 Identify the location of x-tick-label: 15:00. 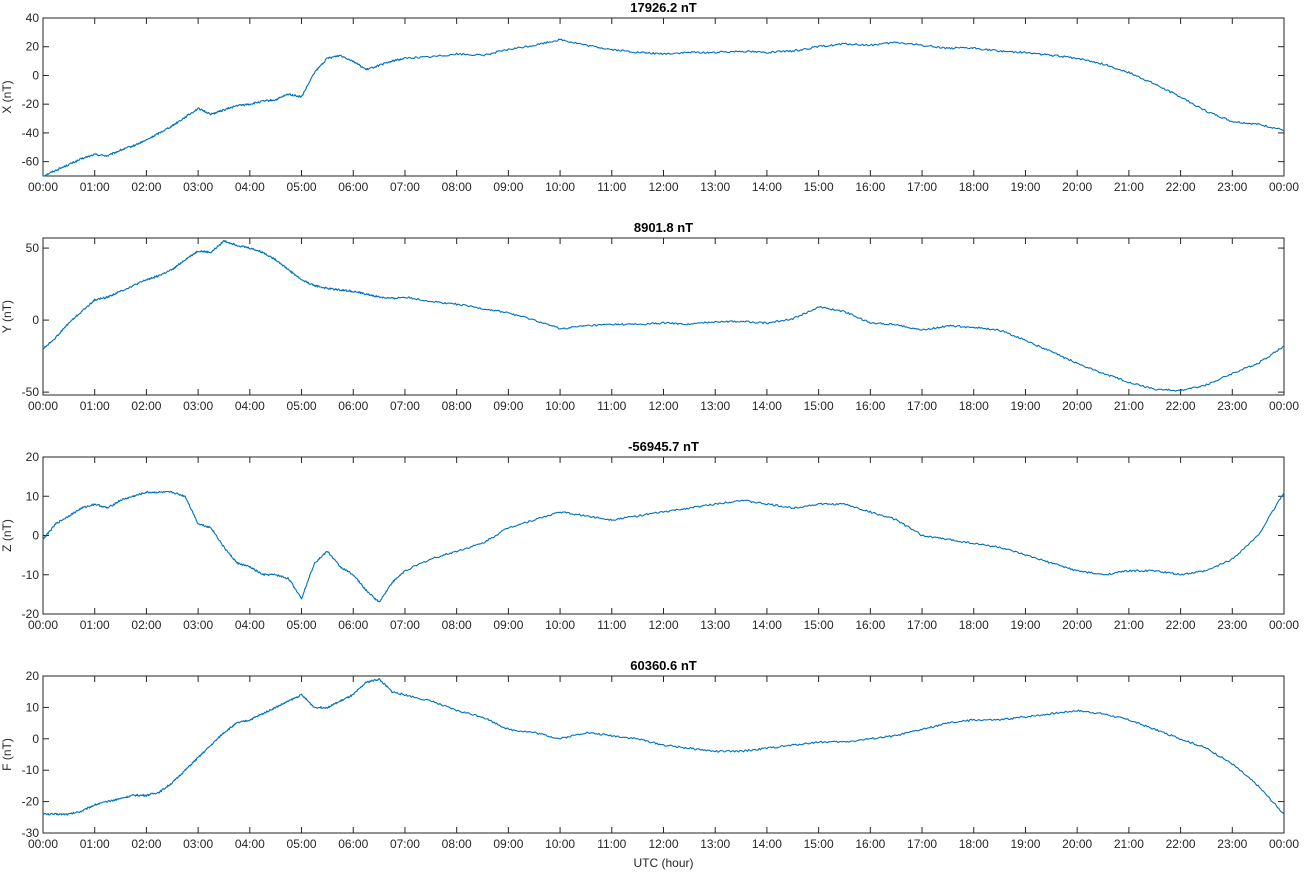
(819, 844).